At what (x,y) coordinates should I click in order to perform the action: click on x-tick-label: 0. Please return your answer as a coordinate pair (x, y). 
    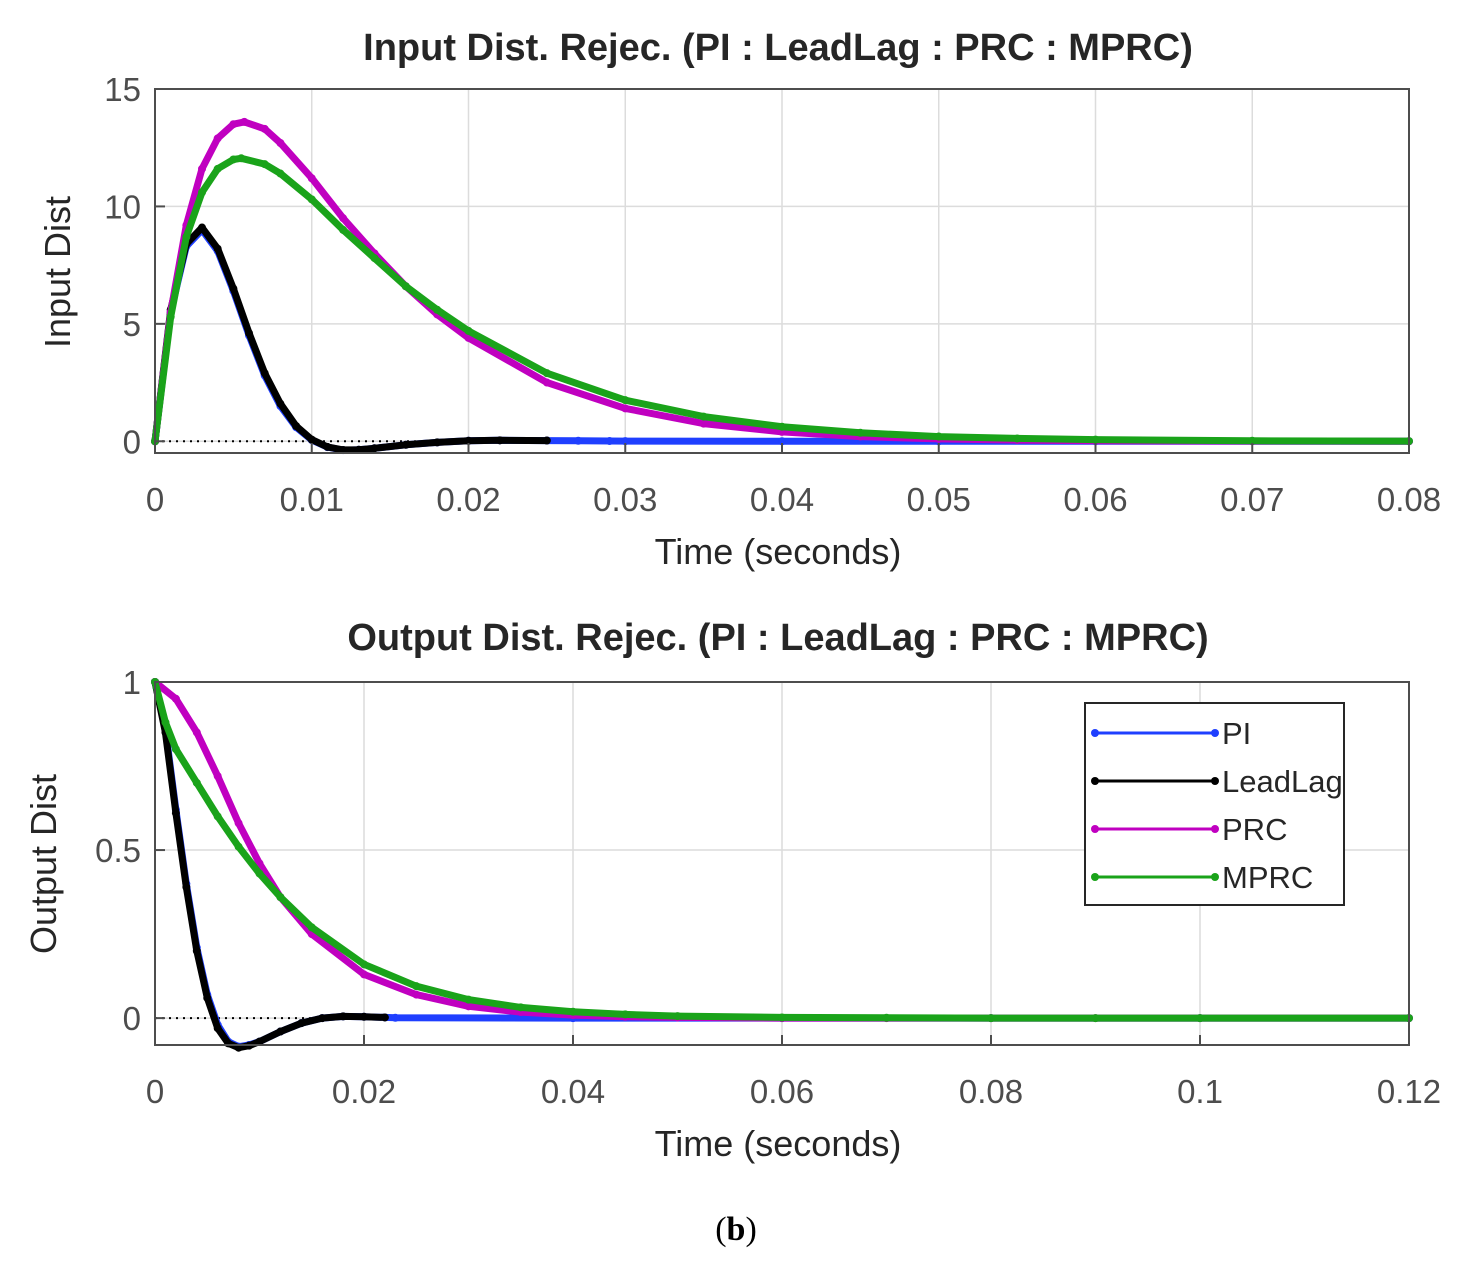
    Looking at the image, I should click on (155, 1091).